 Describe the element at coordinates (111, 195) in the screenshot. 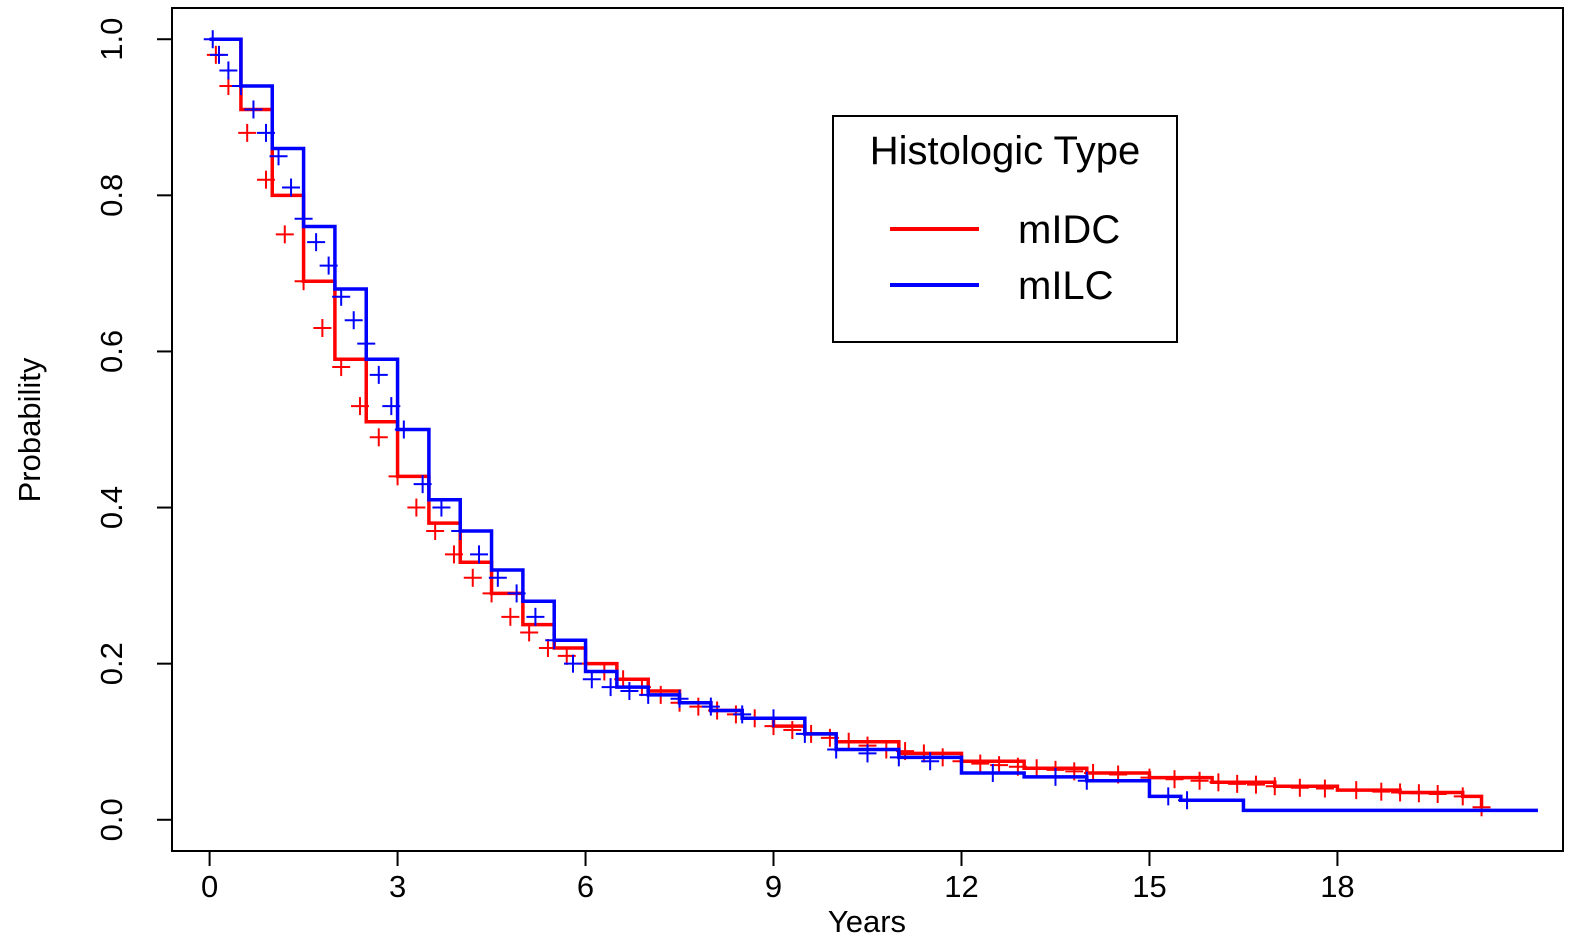

I see `y-tick-label: 0.8` at that location.